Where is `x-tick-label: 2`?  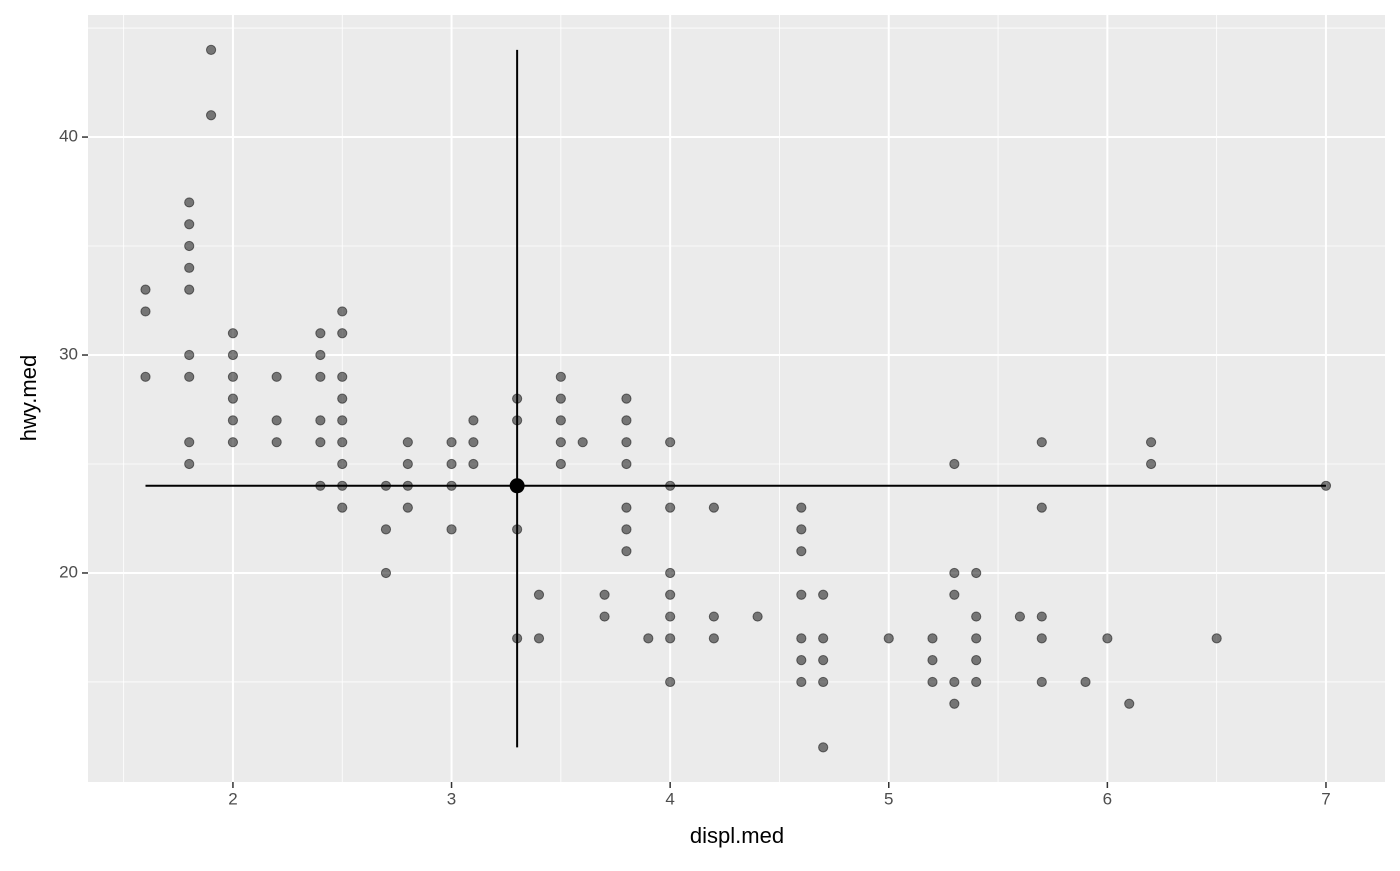 x-tick-label: 2 is located at coordinates (232, 798).